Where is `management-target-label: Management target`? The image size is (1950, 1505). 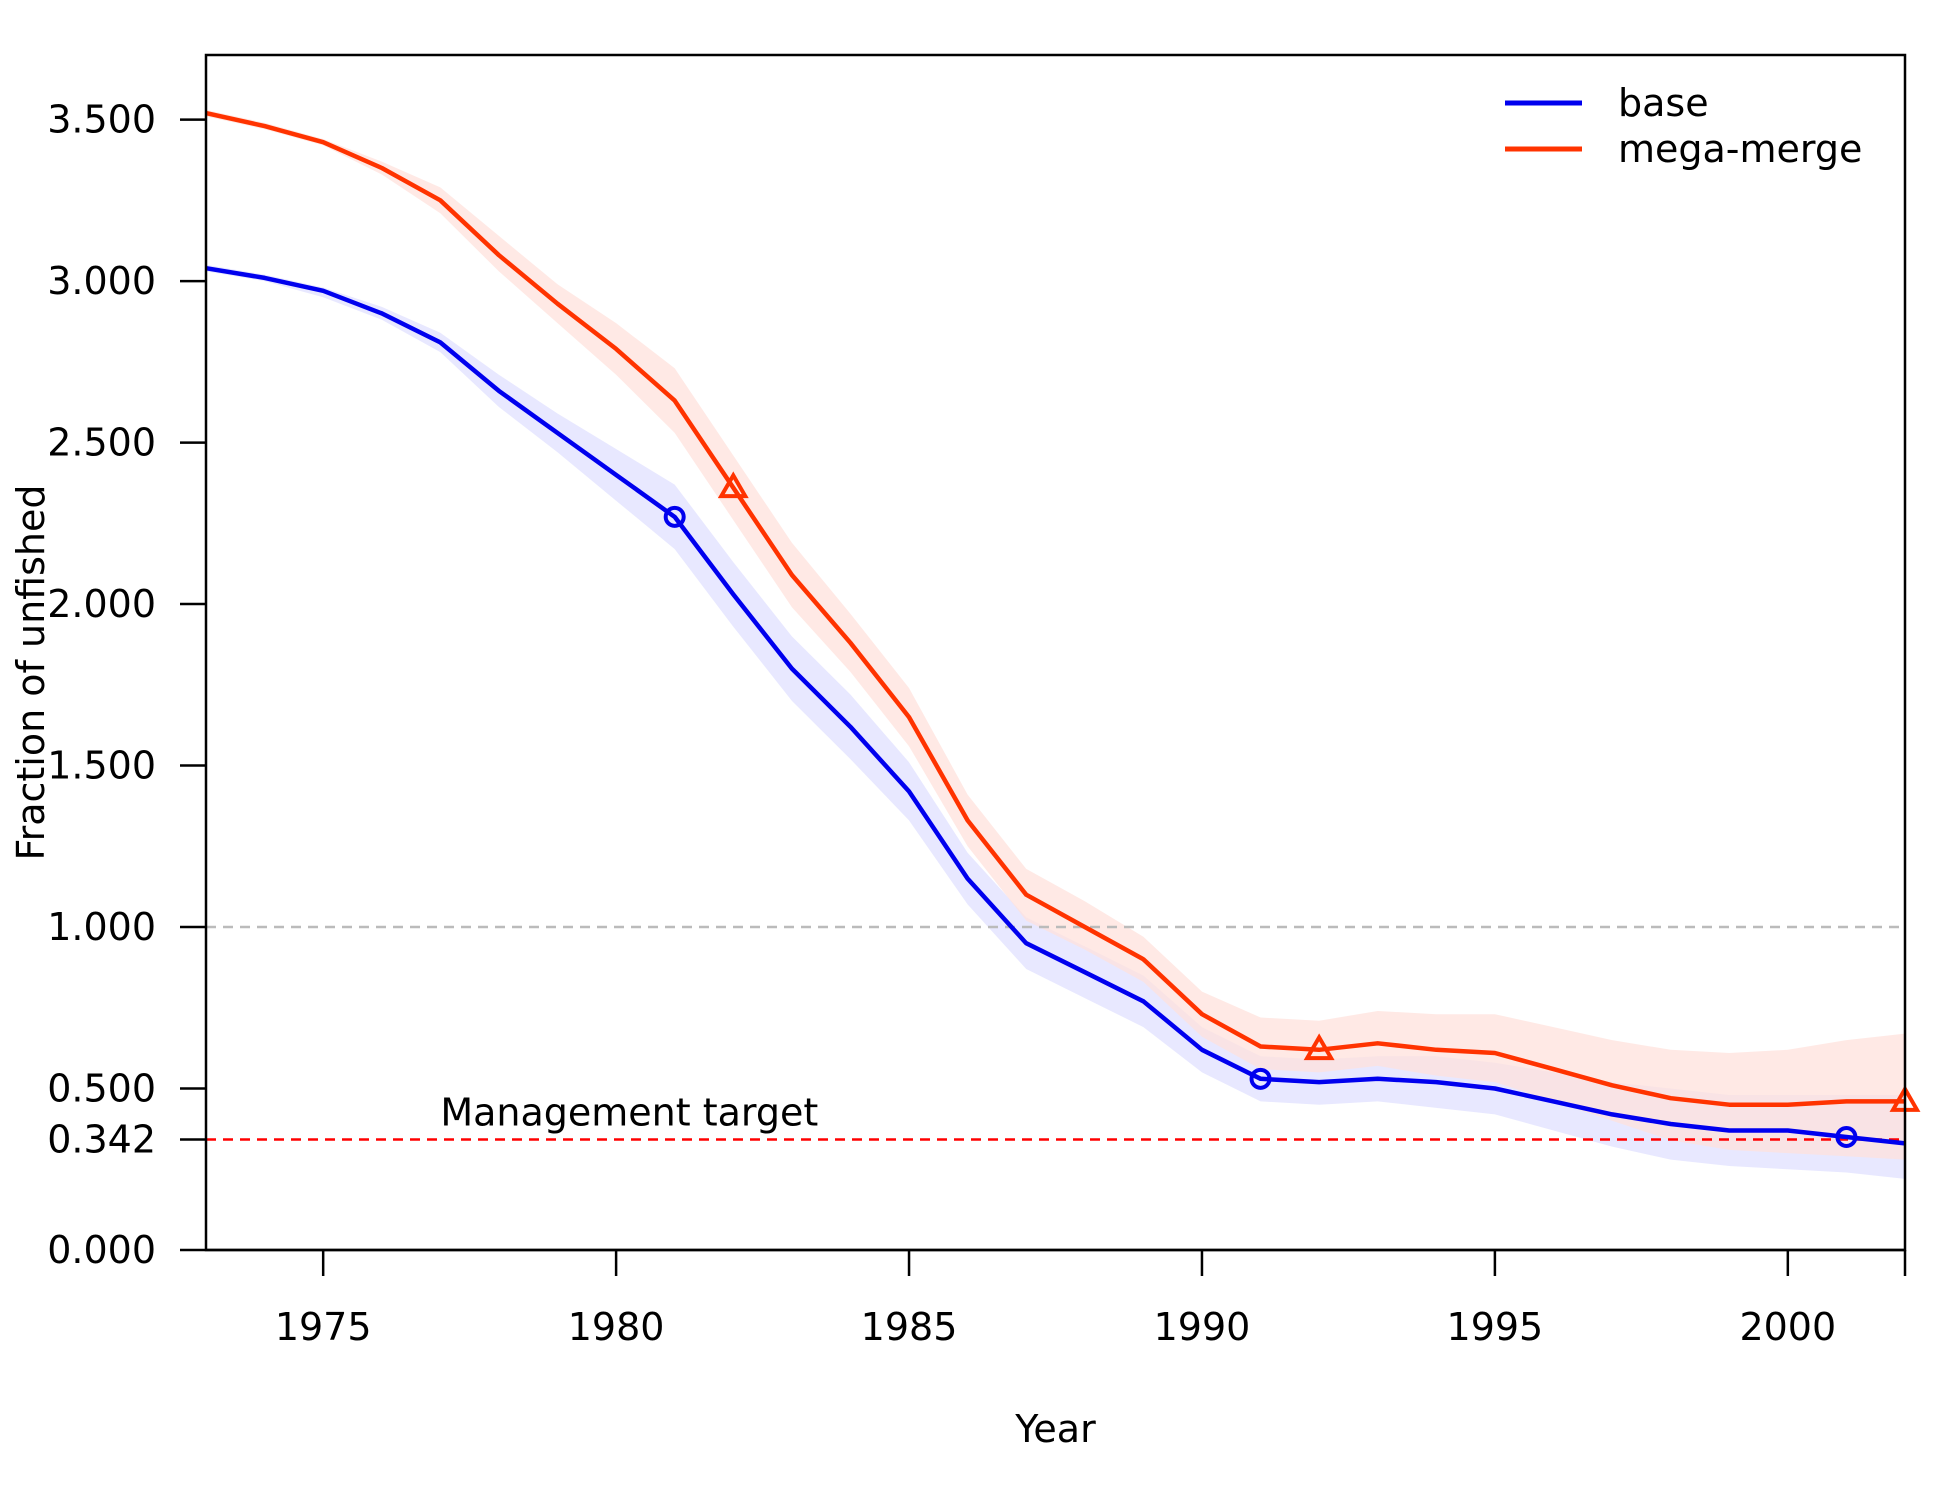
management-target-label: Management target is located at coordinates (629, 1113).